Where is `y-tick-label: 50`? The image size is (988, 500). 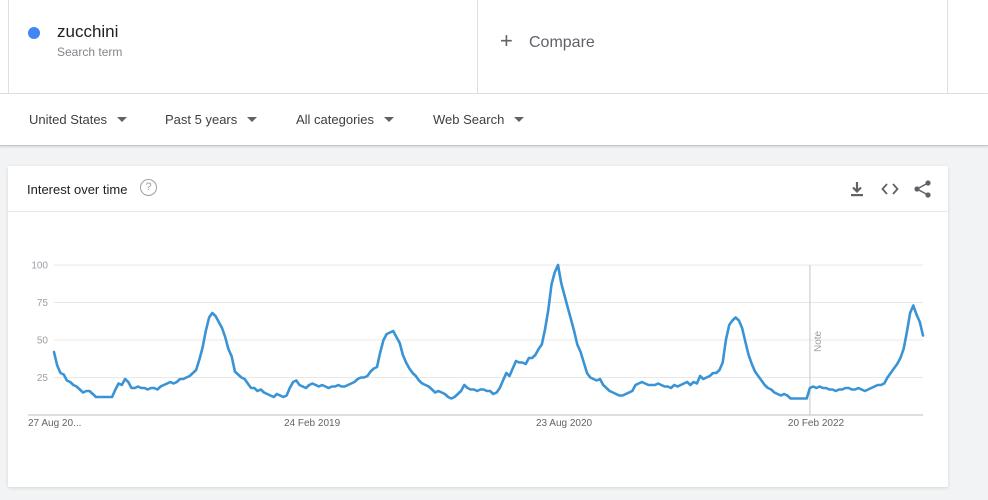 y-tick-label: 50 is located at coordinates (43, 341).